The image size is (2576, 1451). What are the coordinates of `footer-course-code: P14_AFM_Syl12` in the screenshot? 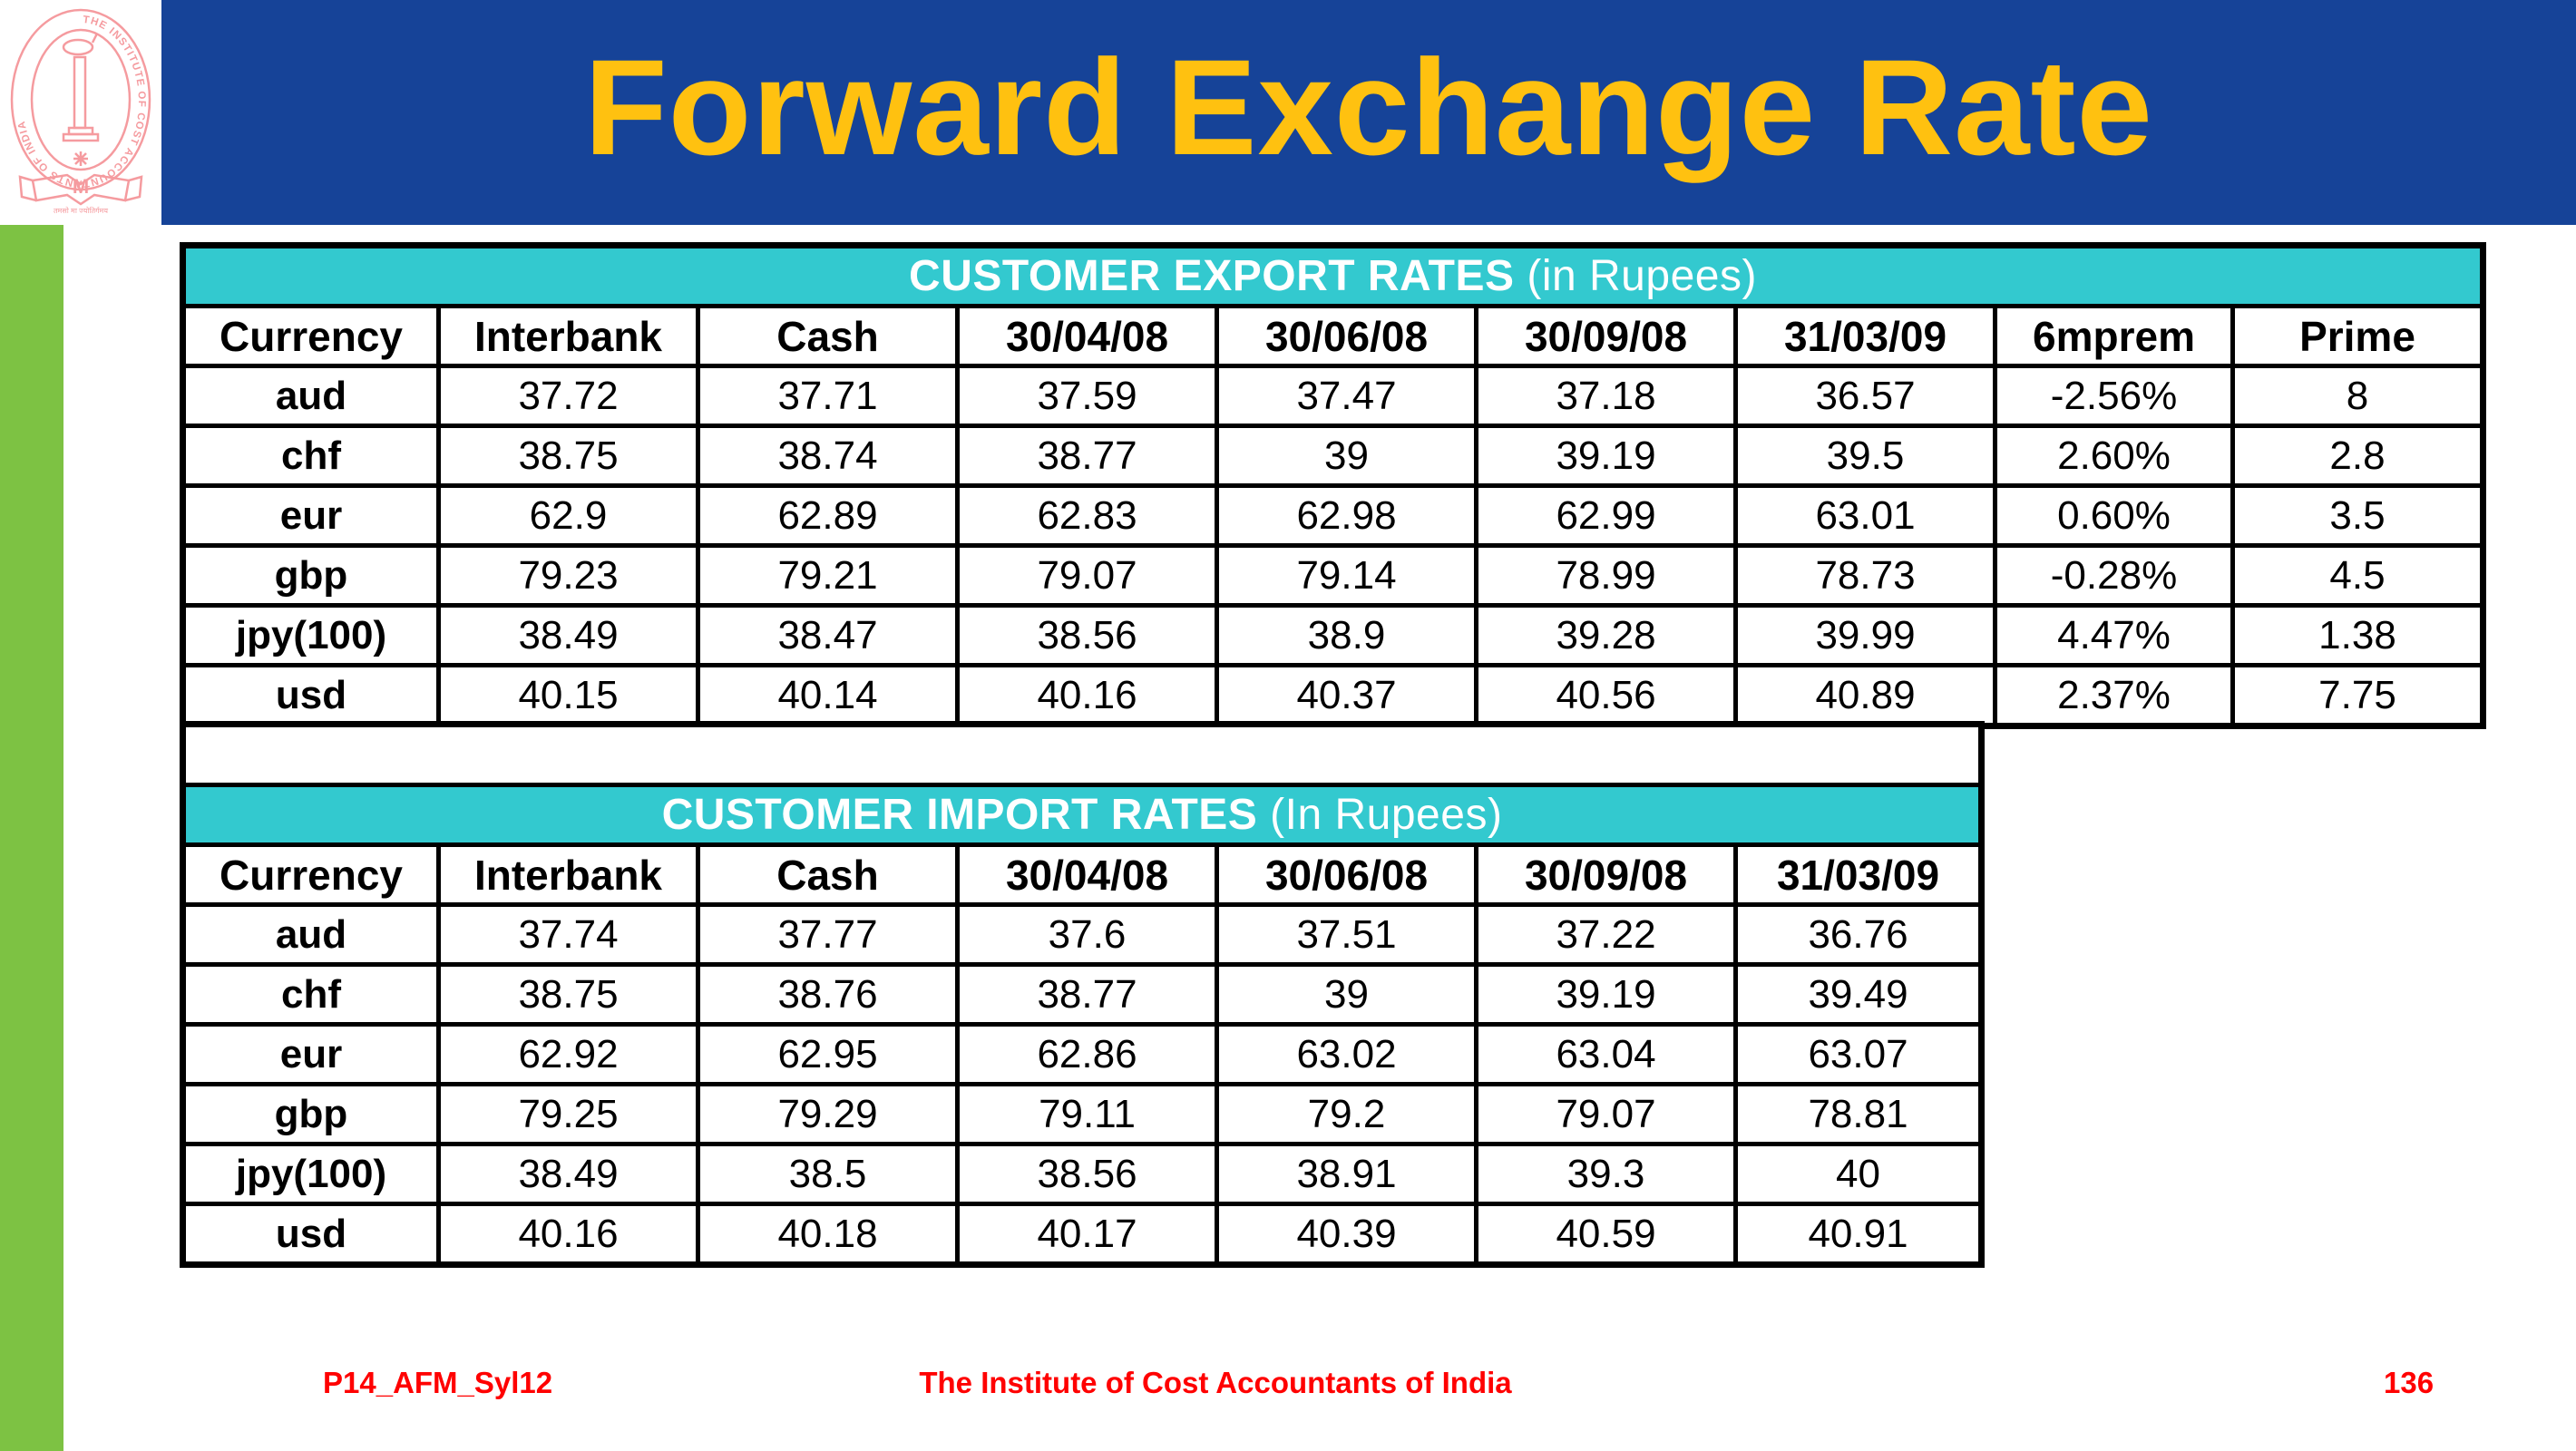 It's located at (438, 1382).